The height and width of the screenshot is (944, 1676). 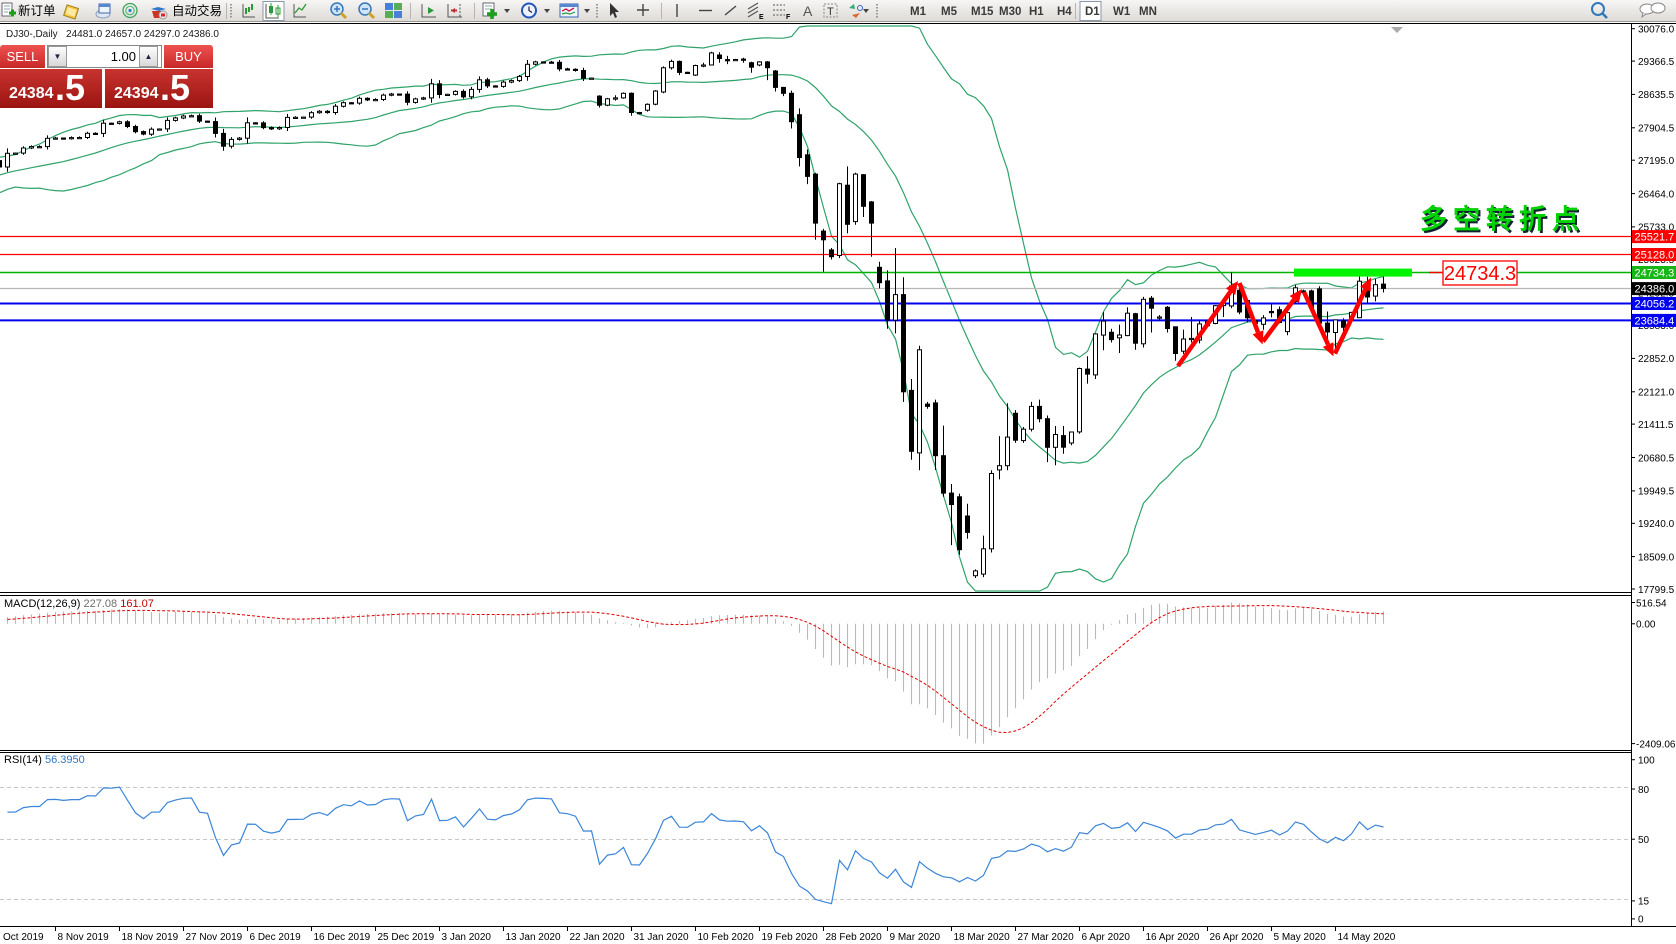 What do you see at coordinates (406, 937) in the screenshot?
I see `svg-text: 25 Dec 2019` at bounding box center [406, 937].